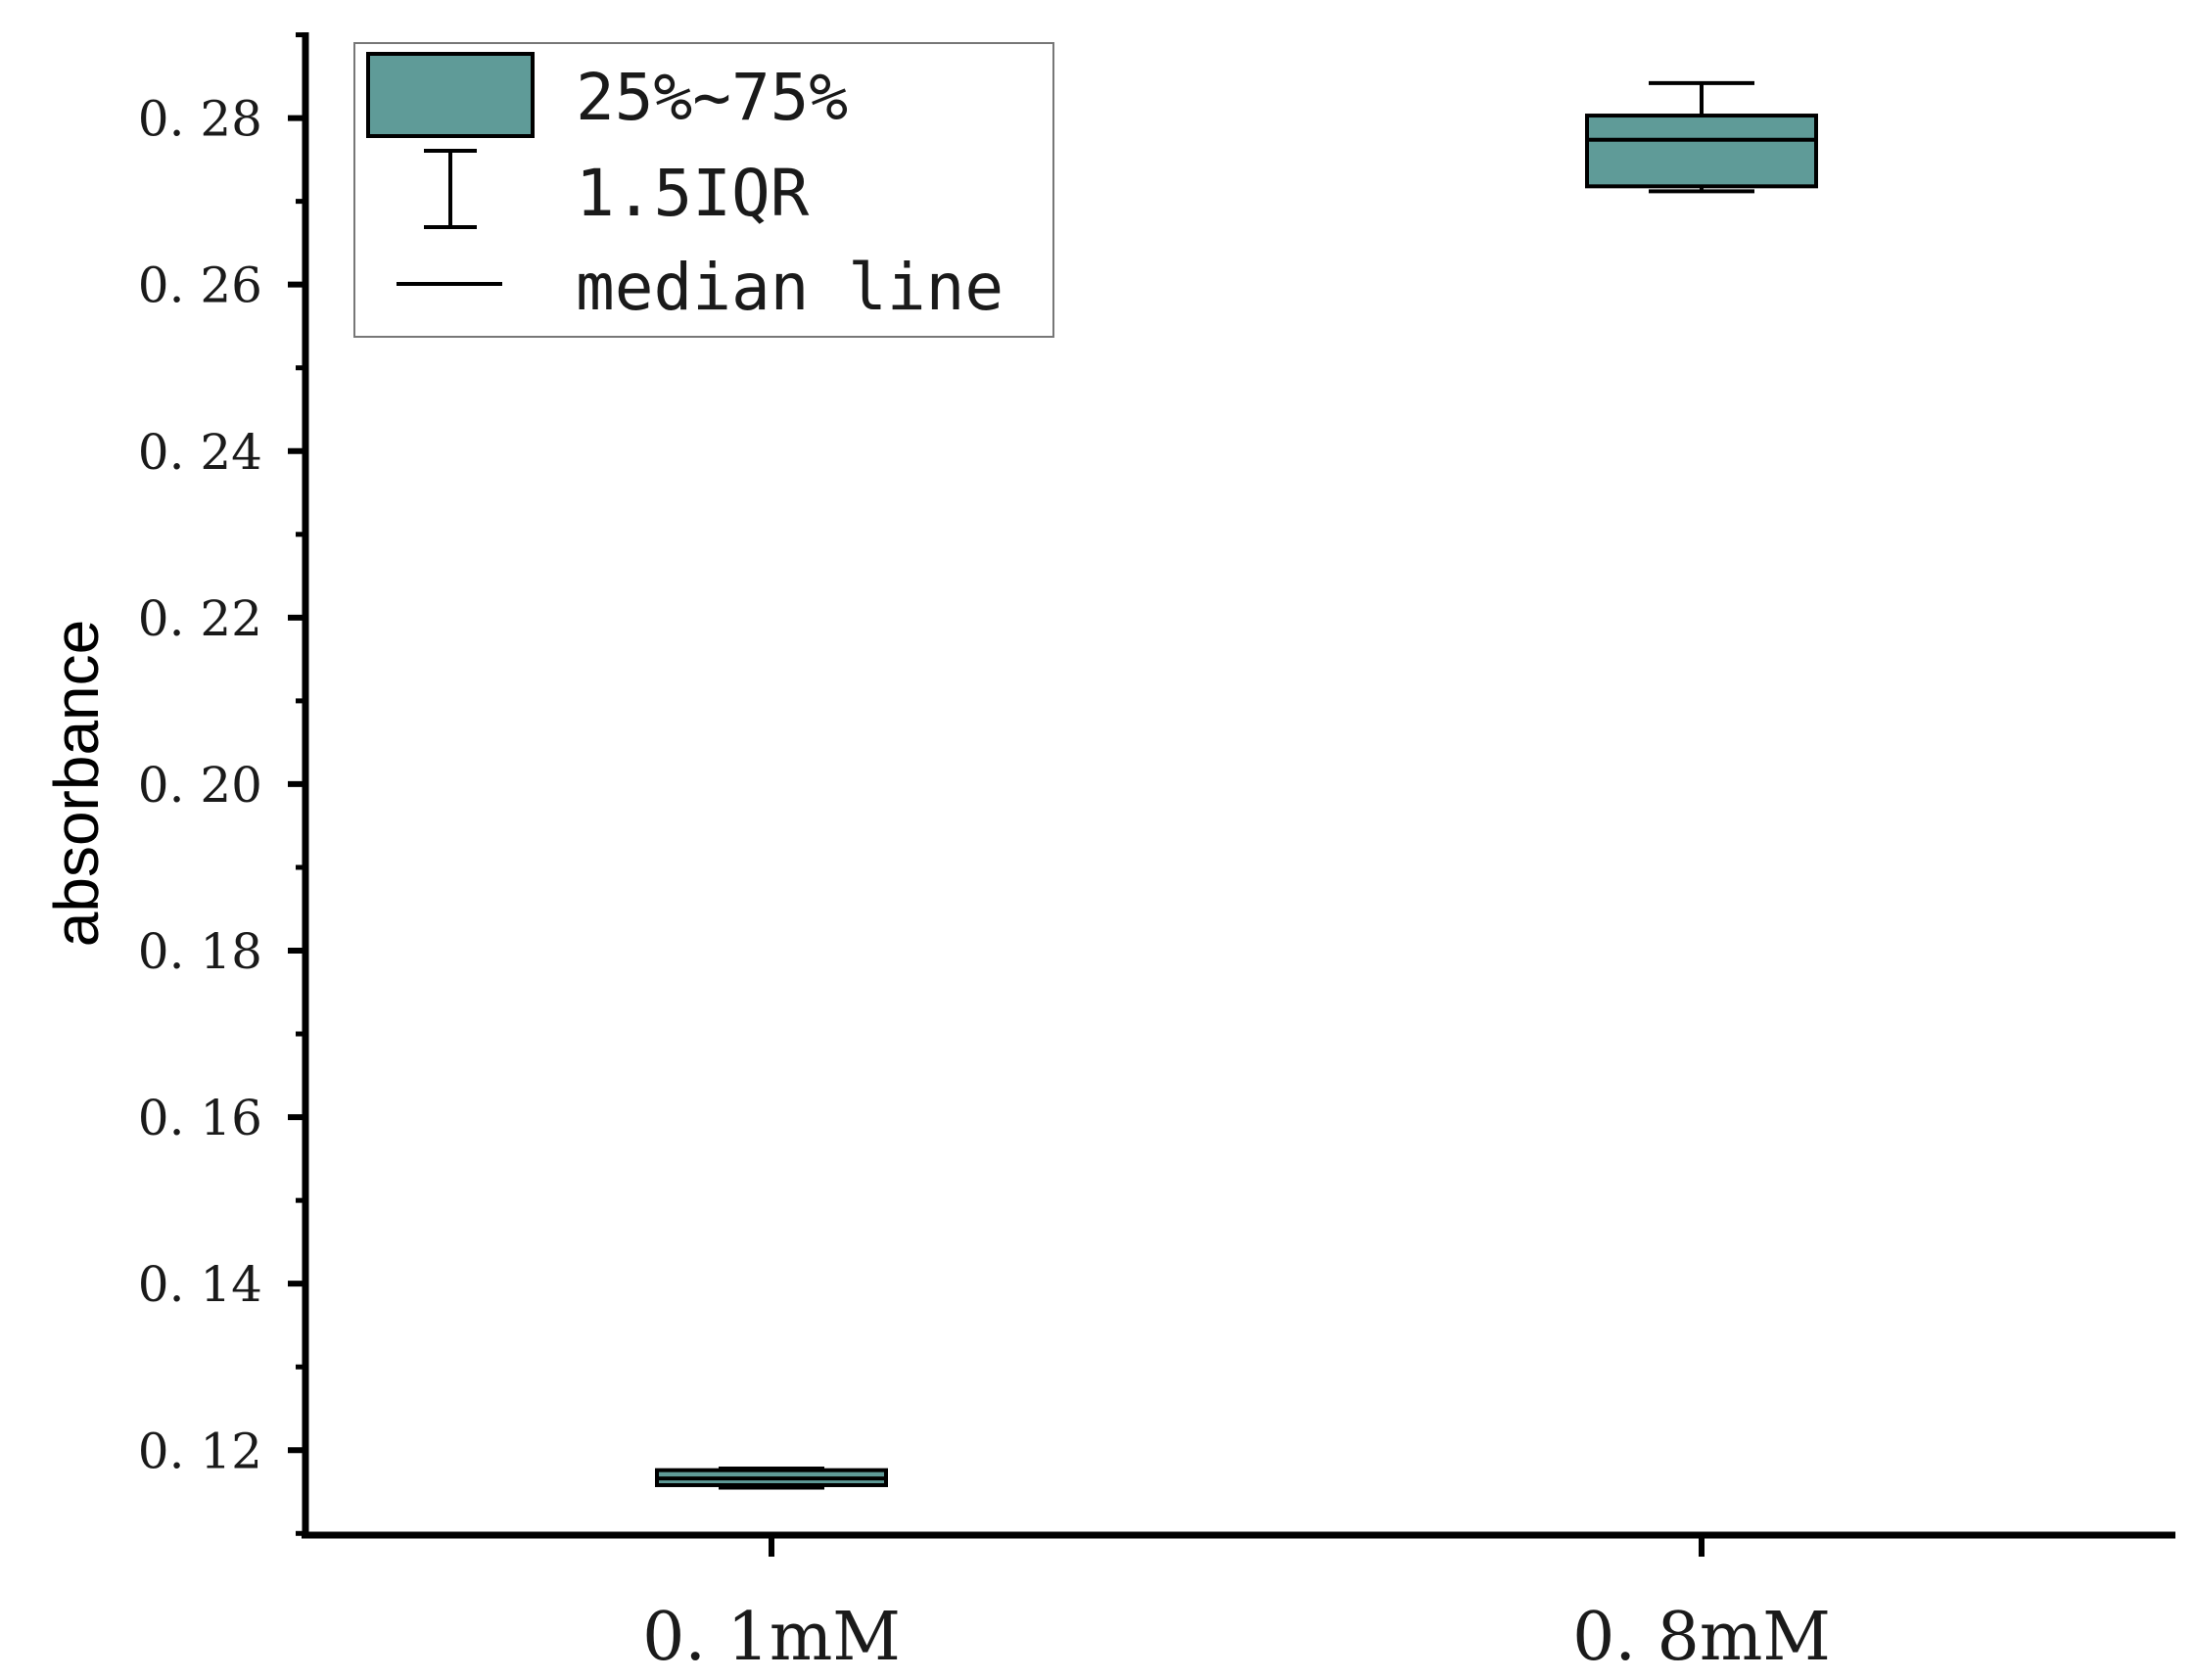  Describe the element at coordinates (76, 783) in the screenshot. I see `y-axis-title: absorbance` at that location.